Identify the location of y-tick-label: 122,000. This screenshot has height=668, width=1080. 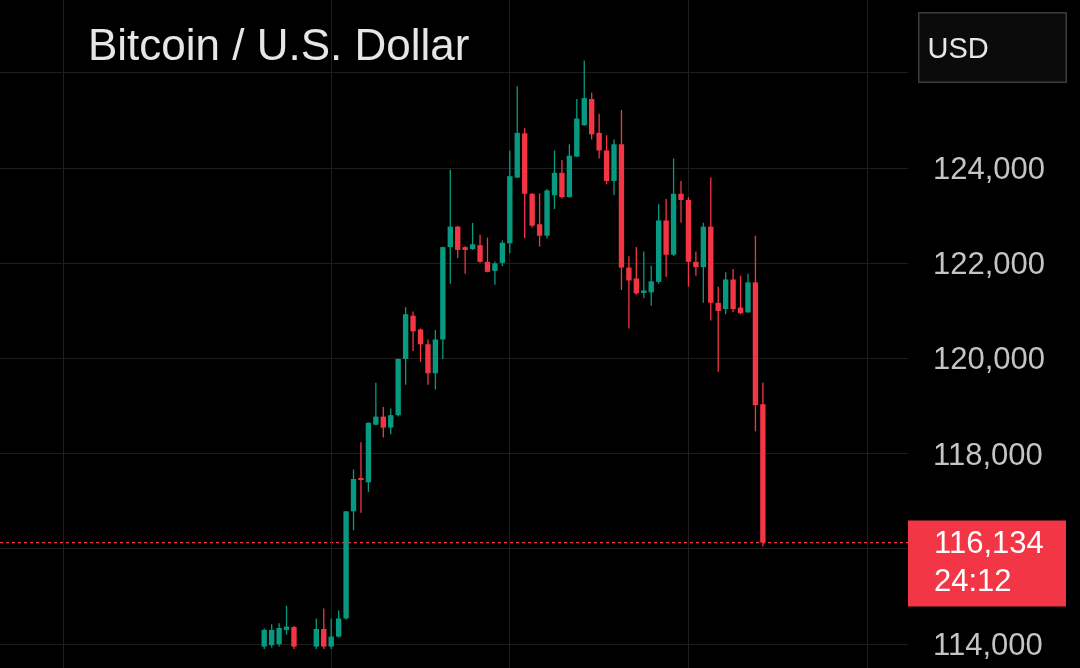
(989, 264).